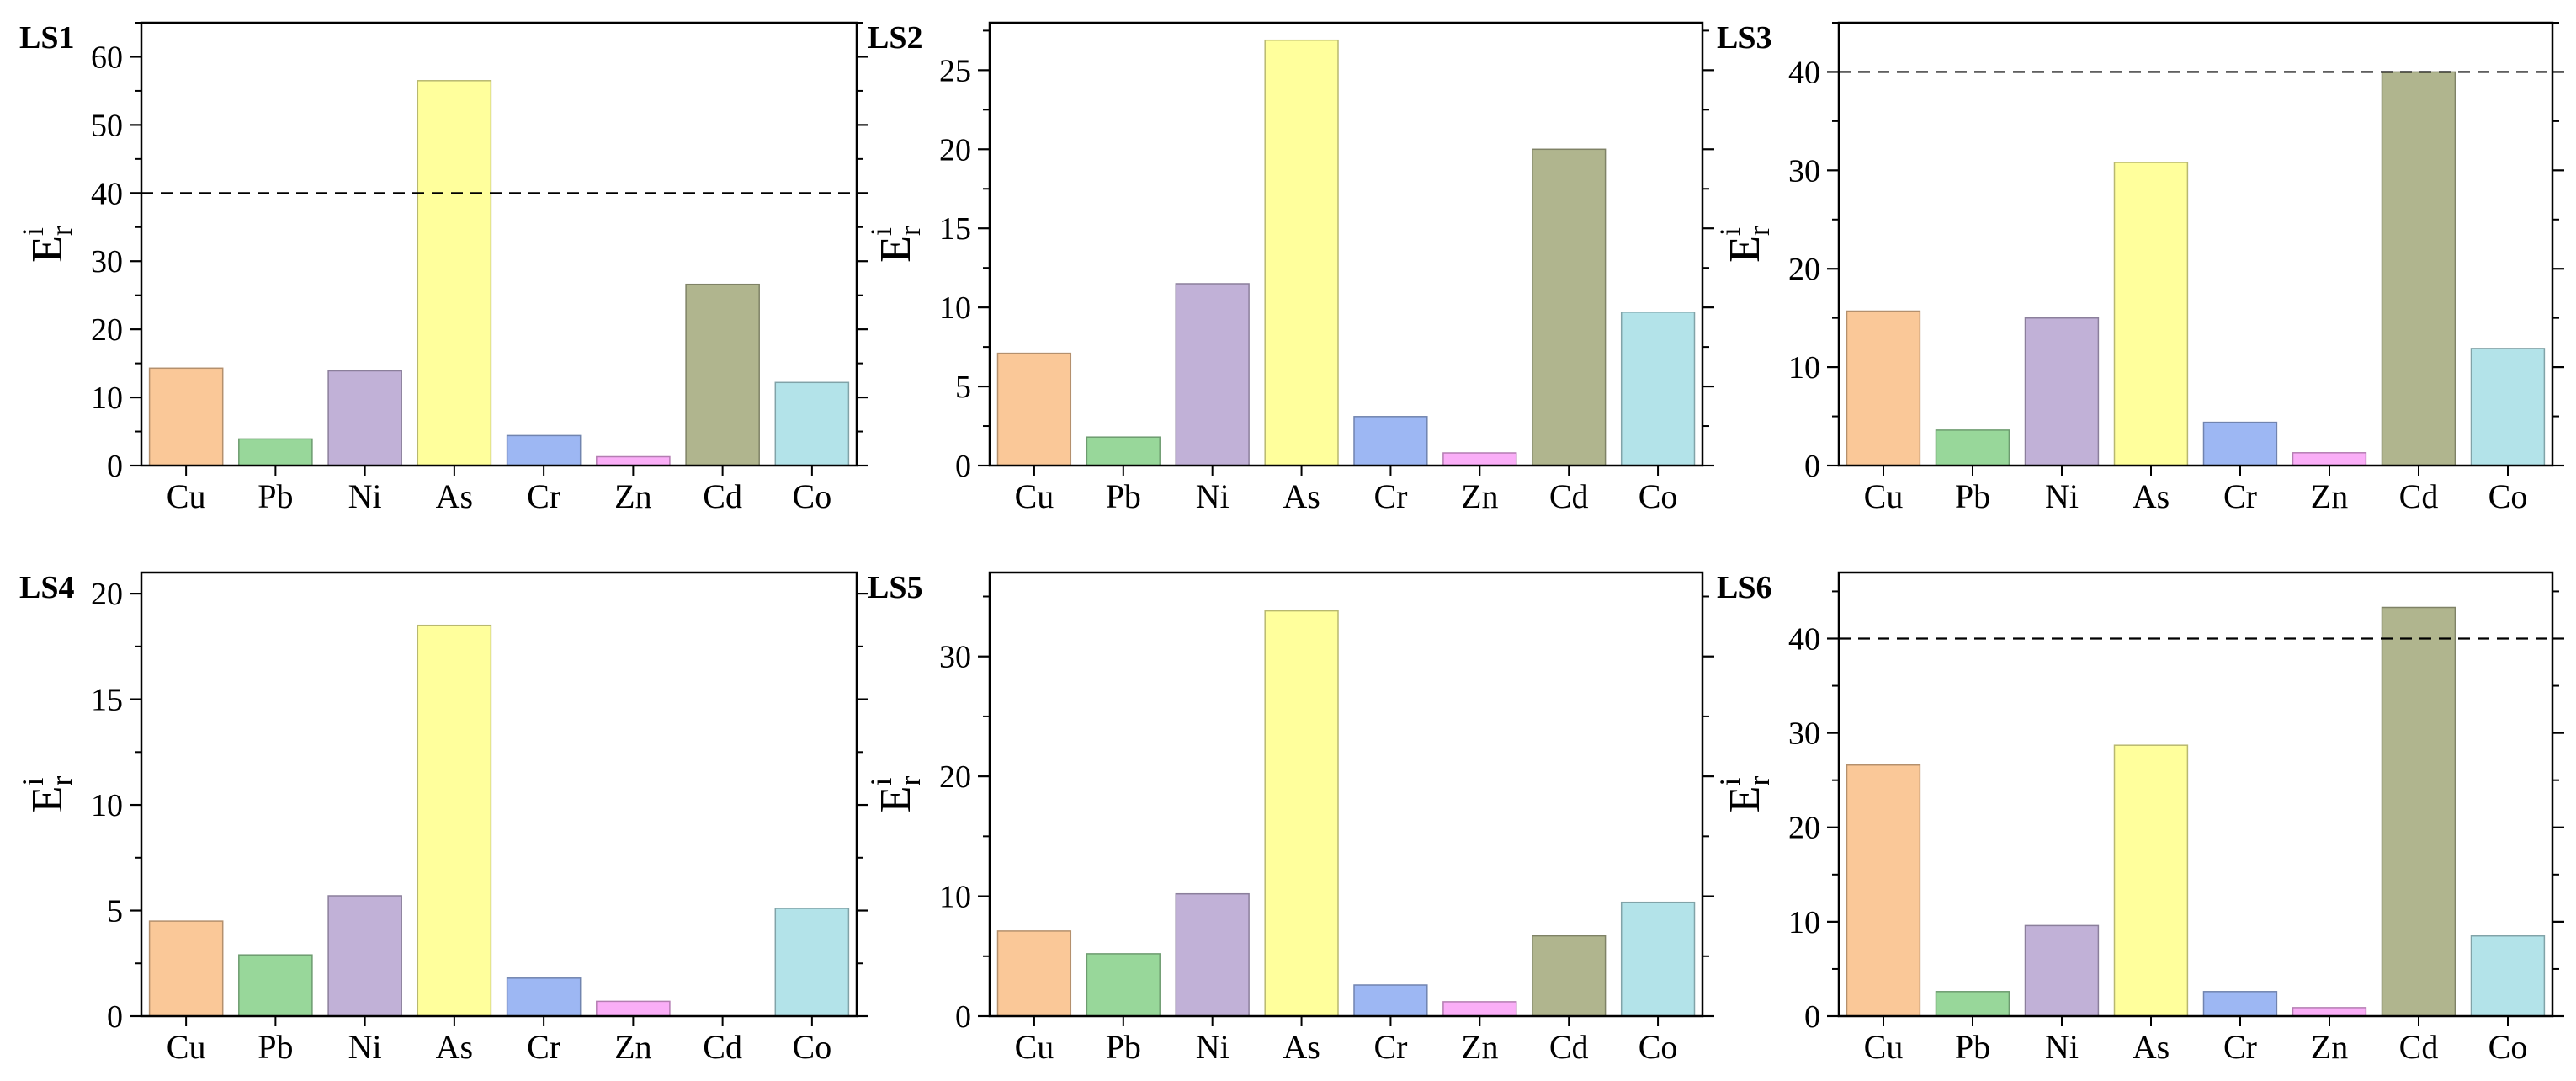 The image size is (2576, 1081). Describe the element at coordinates (107, 58) in the screenshot. I see `y-tick-label: 60` at that location.